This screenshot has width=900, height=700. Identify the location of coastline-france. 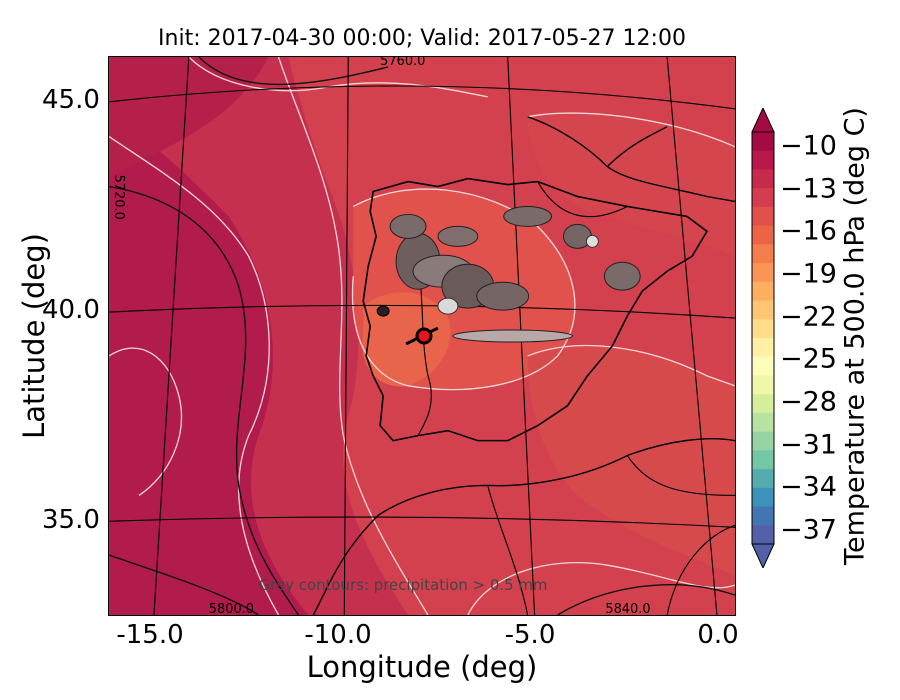
(631, 159).